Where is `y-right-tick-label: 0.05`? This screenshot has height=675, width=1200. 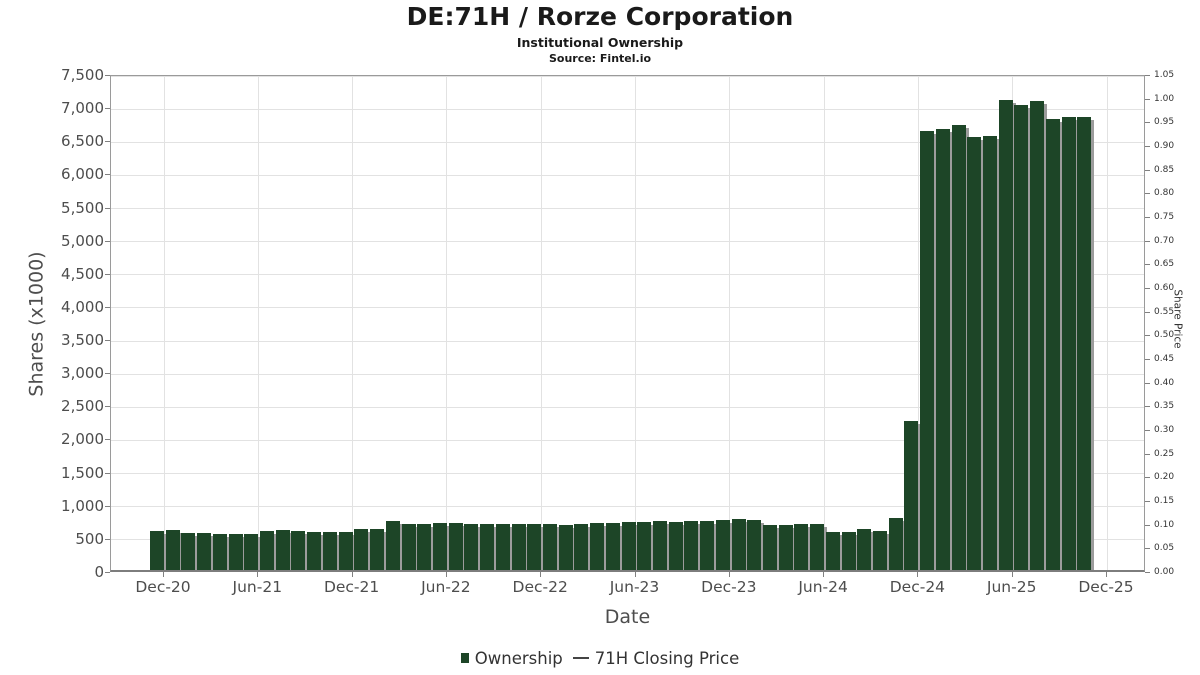 y-right-tick-label: 0.05 is located at coordinates (1164, 548).